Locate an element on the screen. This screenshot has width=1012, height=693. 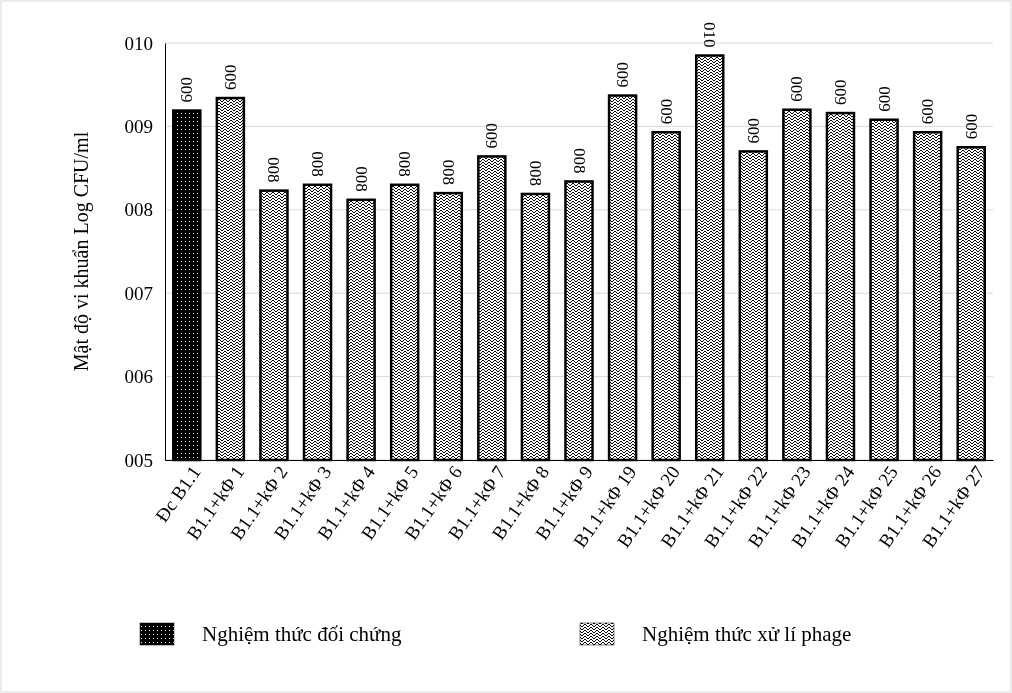
y-tick-label: 006 is located at coordinates (138, 377).